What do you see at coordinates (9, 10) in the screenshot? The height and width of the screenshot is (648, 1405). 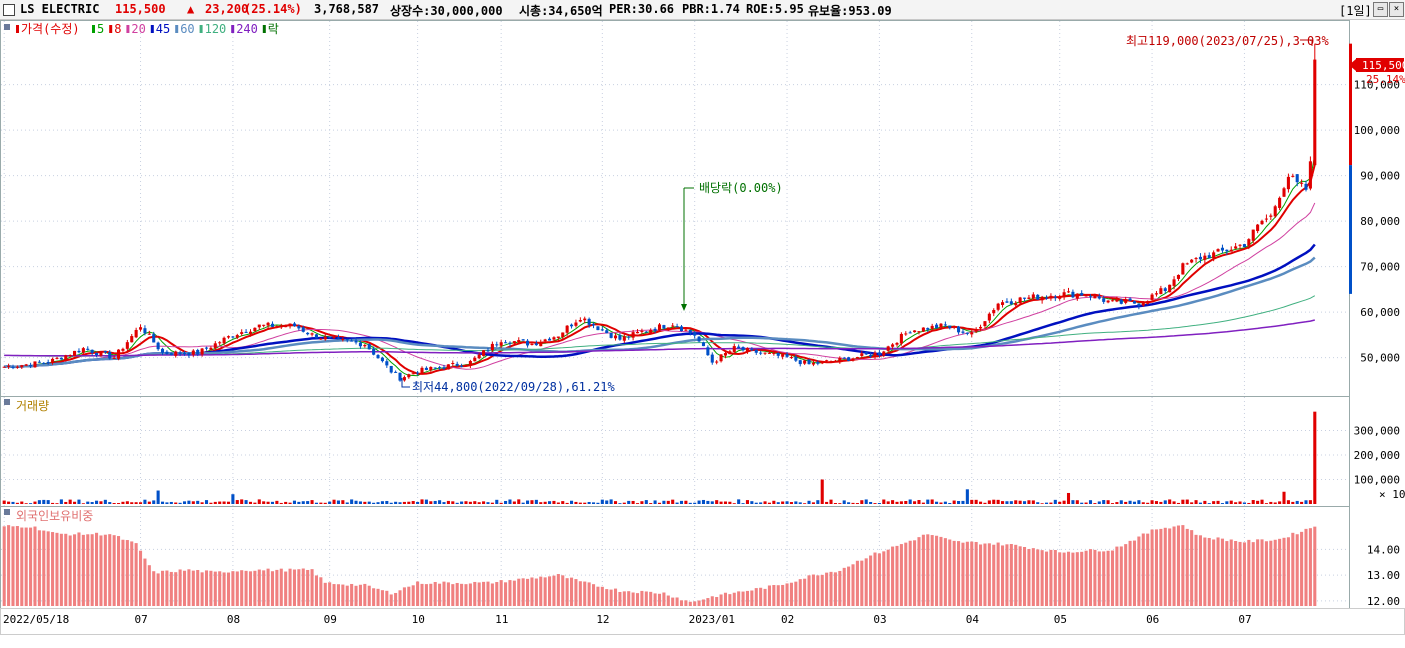 I see `select-checkbox` at bounding box center [9, 10].